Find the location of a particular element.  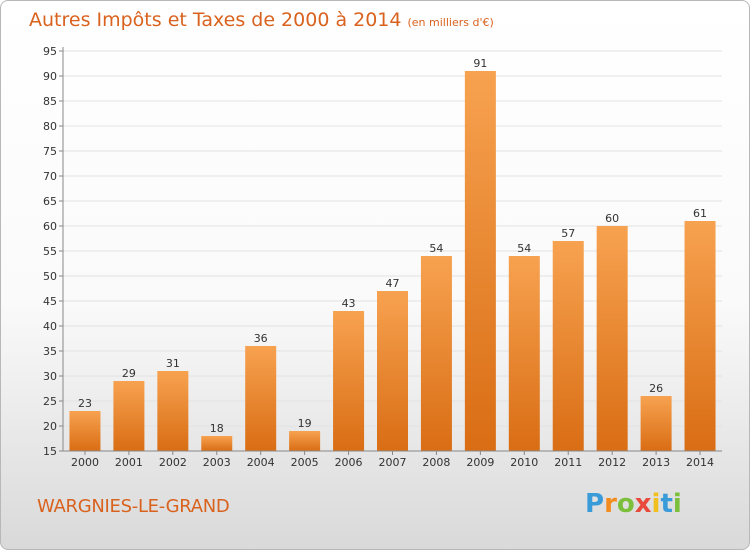

data-label: 43 is located at coordinates (349, 303).